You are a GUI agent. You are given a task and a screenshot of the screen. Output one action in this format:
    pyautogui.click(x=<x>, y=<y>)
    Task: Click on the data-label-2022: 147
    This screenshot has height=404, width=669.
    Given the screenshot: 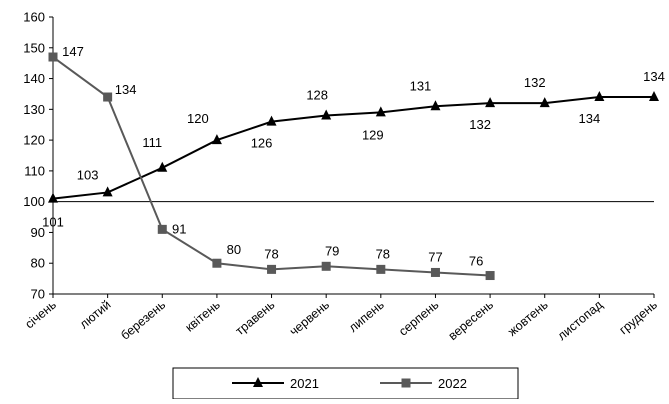 What is the action you would take?
    pyautogui.click(x=73, y=51)
    